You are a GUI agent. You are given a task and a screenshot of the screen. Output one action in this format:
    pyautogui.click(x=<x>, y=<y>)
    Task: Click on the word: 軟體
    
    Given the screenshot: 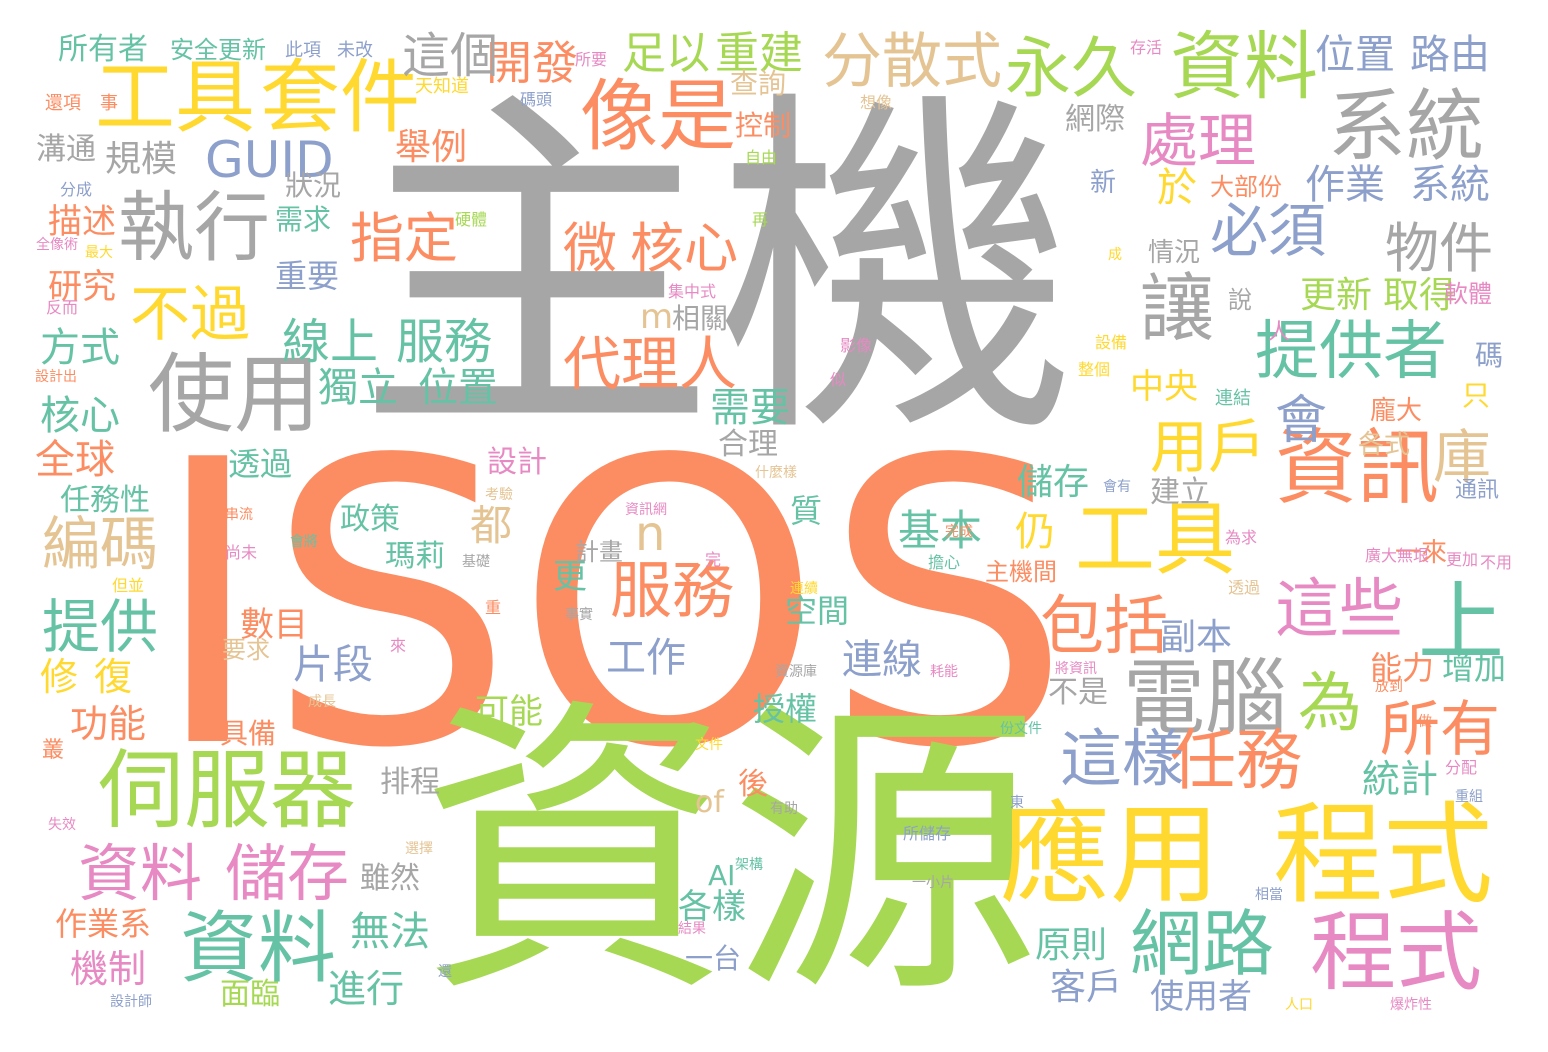 What is the action you would take?
    pyautogui.click(x=1468, y=294)
    